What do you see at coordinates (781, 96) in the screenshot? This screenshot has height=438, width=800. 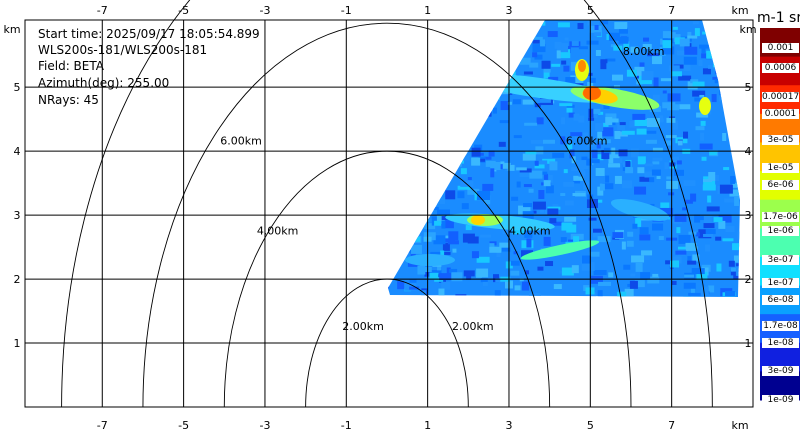 I see `colorbar-label: 0.00017` at bounding box center [781, 96].